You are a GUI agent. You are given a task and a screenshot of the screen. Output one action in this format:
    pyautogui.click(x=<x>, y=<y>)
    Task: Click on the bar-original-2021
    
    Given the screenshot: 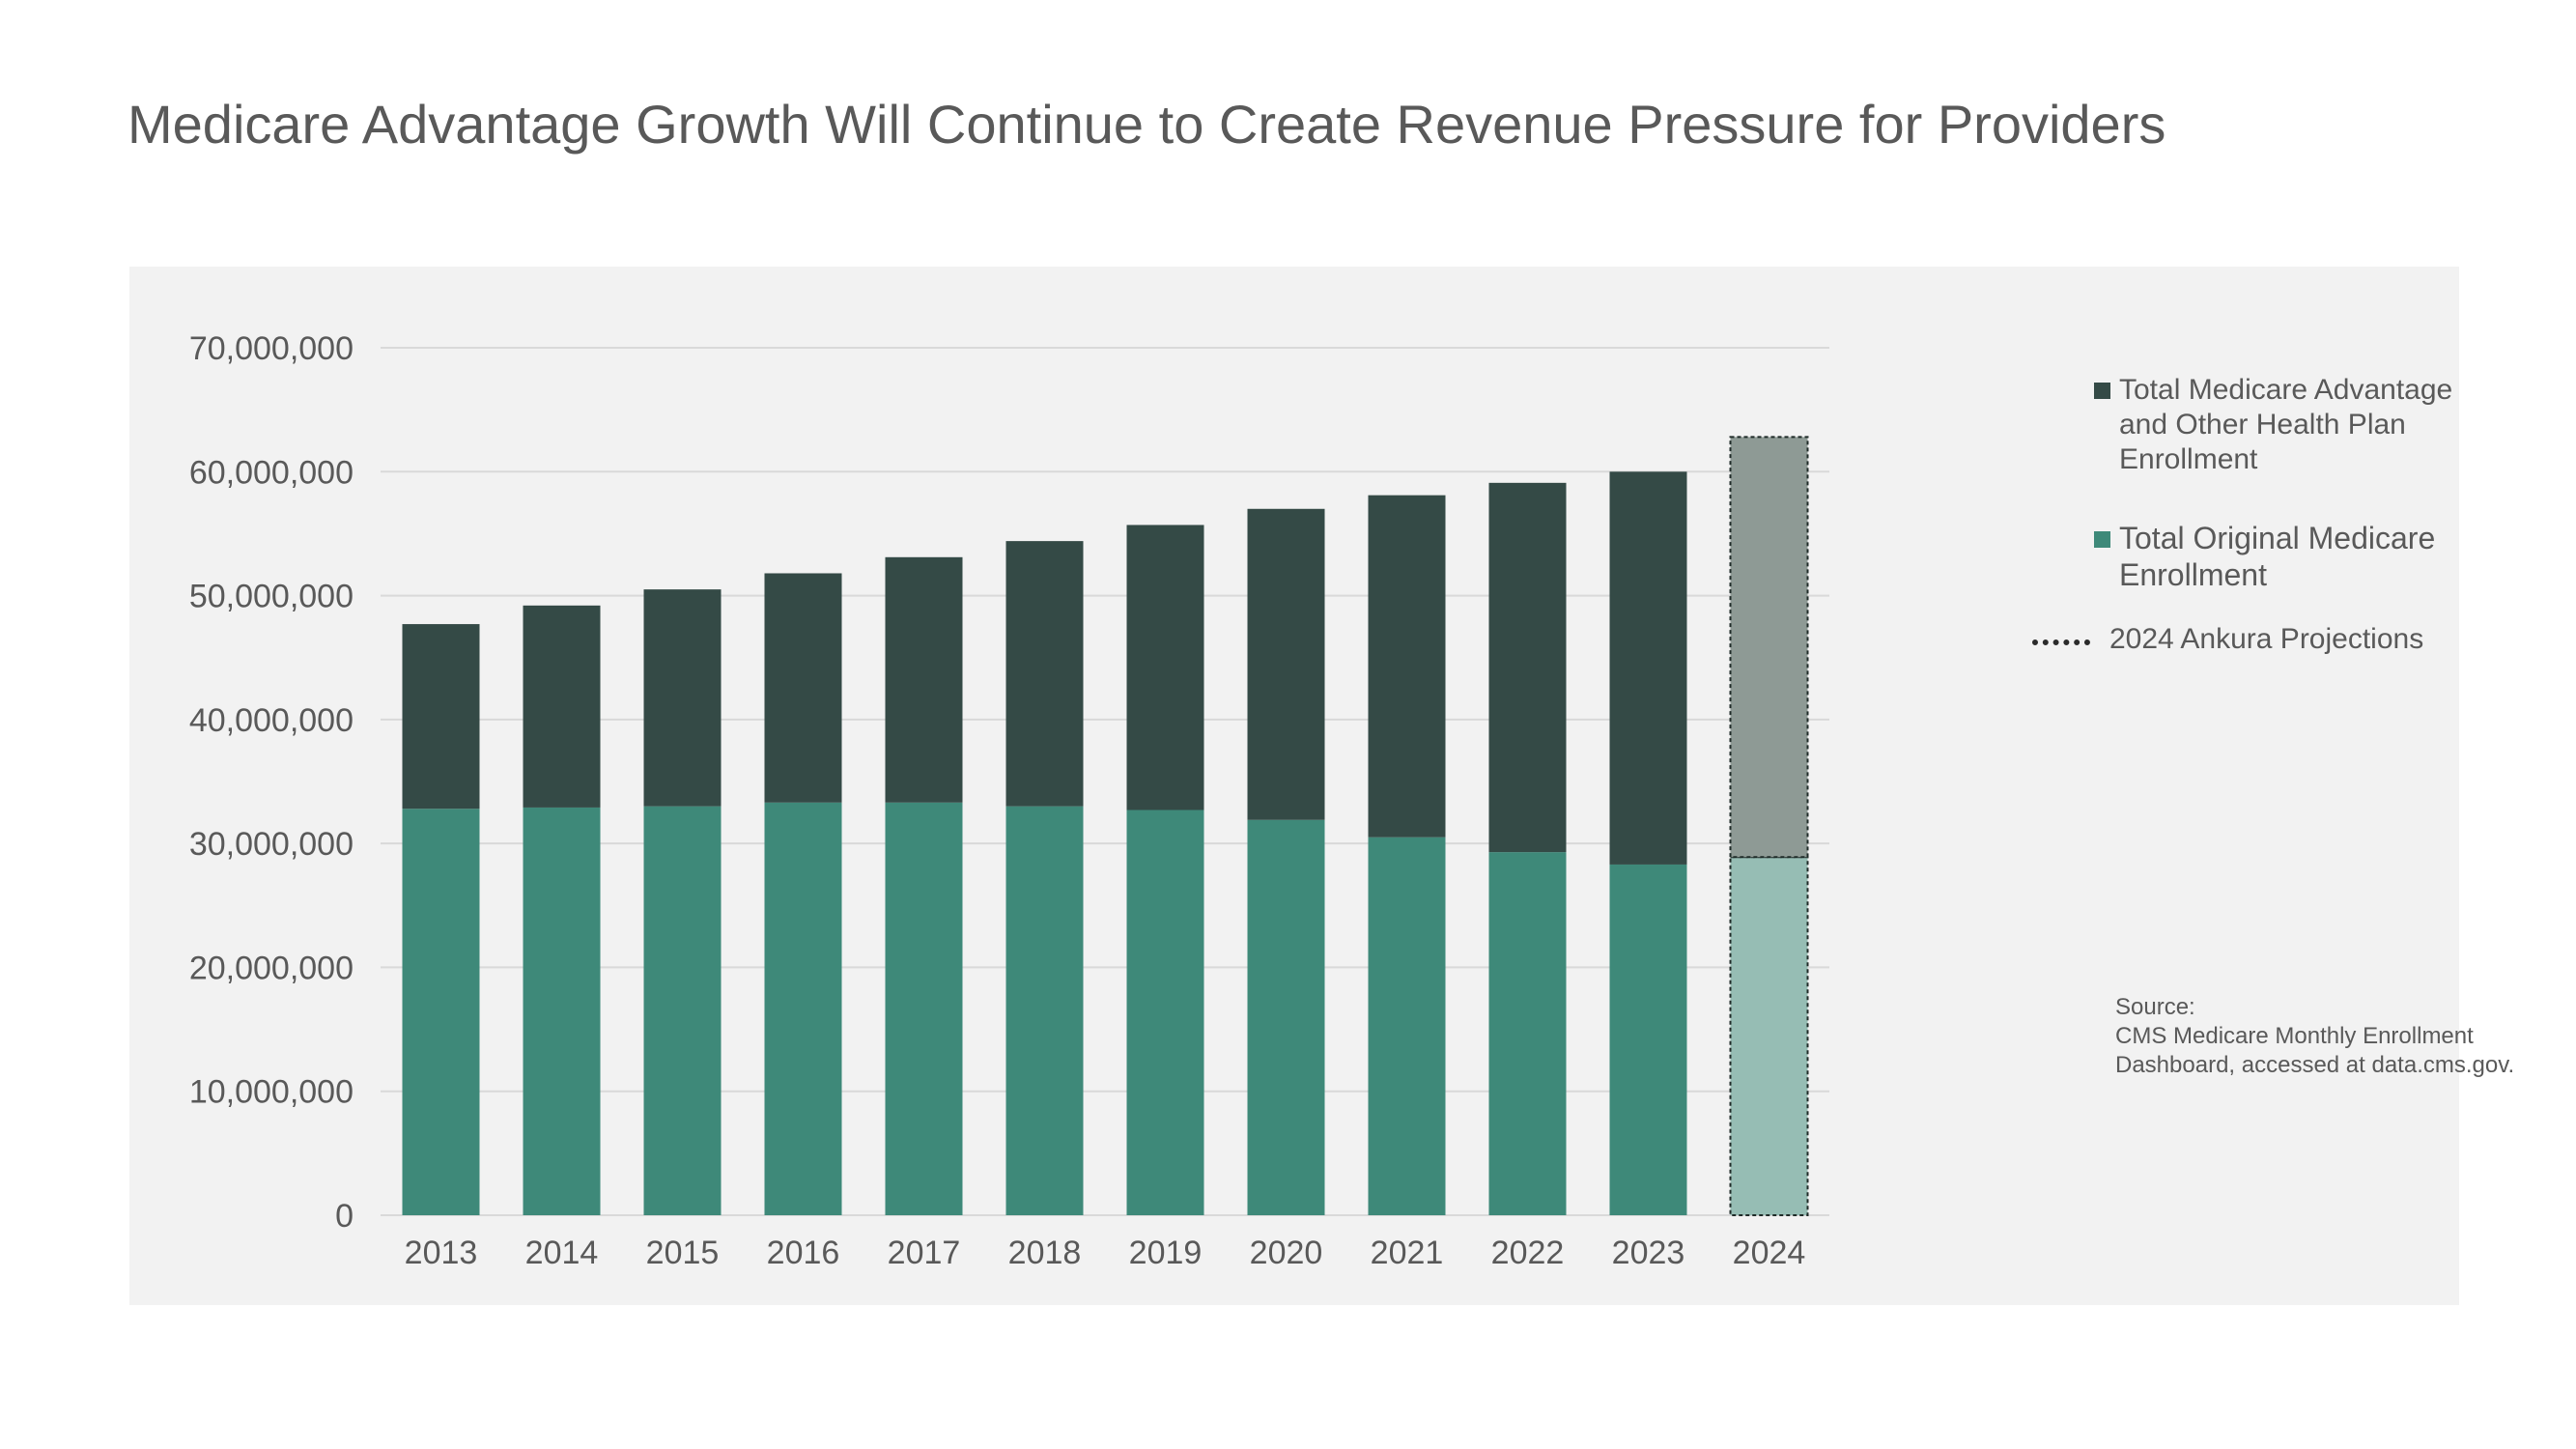 What is the action you would take?
    pyautogui.click(x=1407, y=1026)
    